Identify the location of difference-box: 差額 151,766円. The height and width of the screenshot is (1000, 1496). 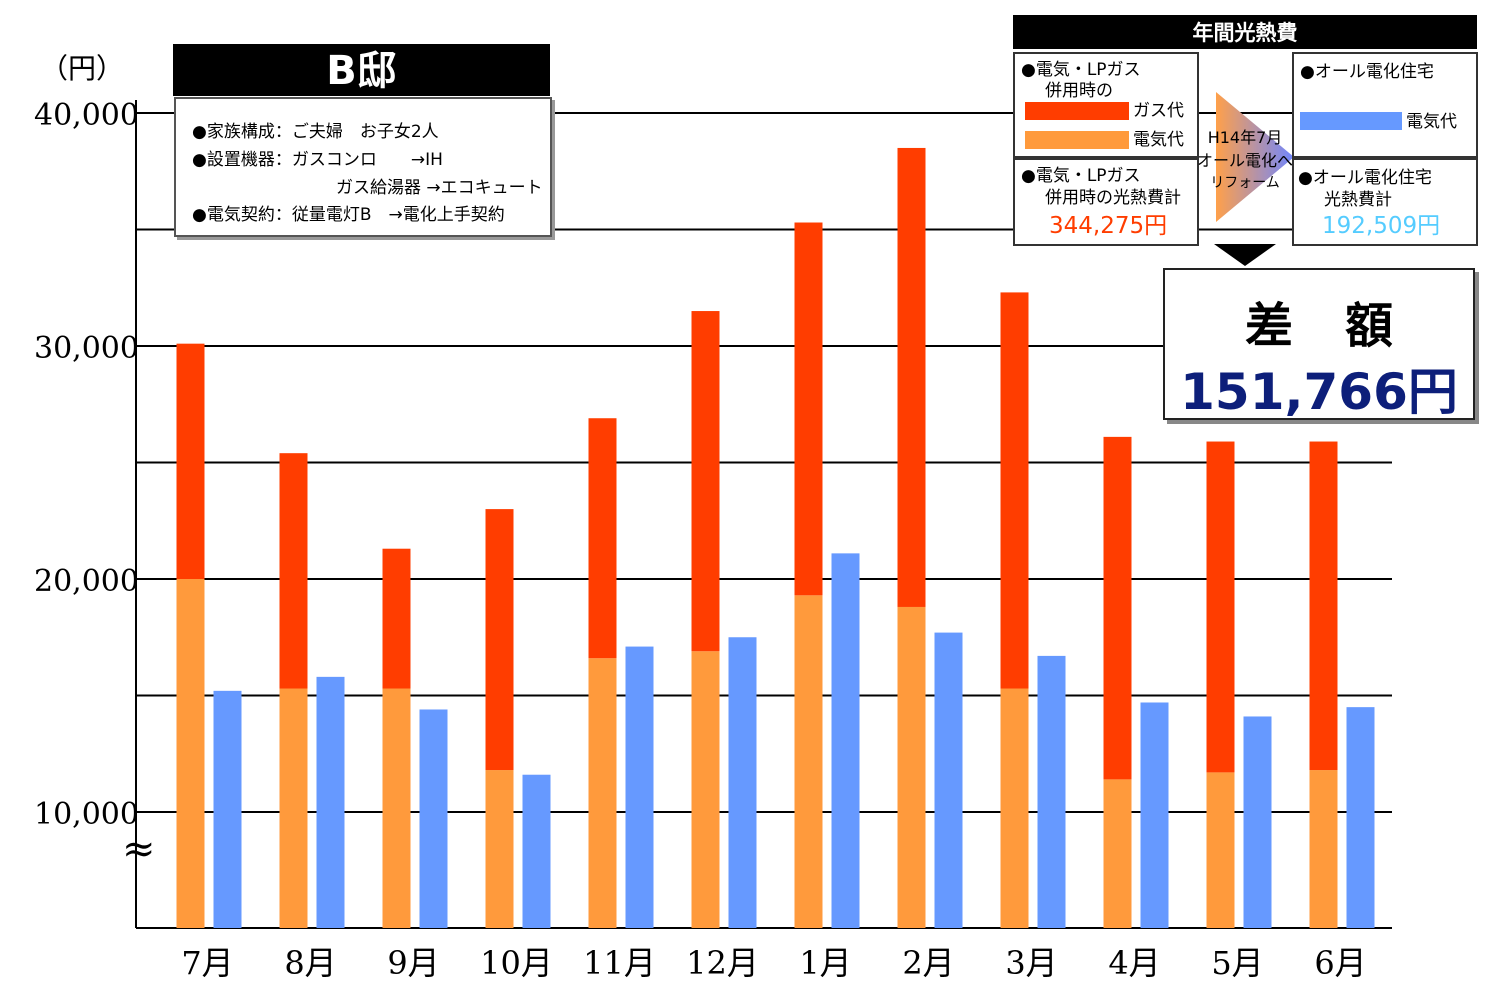
(1319, 344).